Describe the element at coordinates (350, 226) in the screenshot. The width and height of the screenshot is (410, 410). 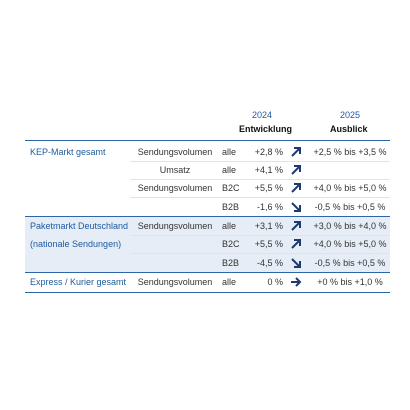
I see `outlook-value: +3,0 % bis +4,0 %` at that location.